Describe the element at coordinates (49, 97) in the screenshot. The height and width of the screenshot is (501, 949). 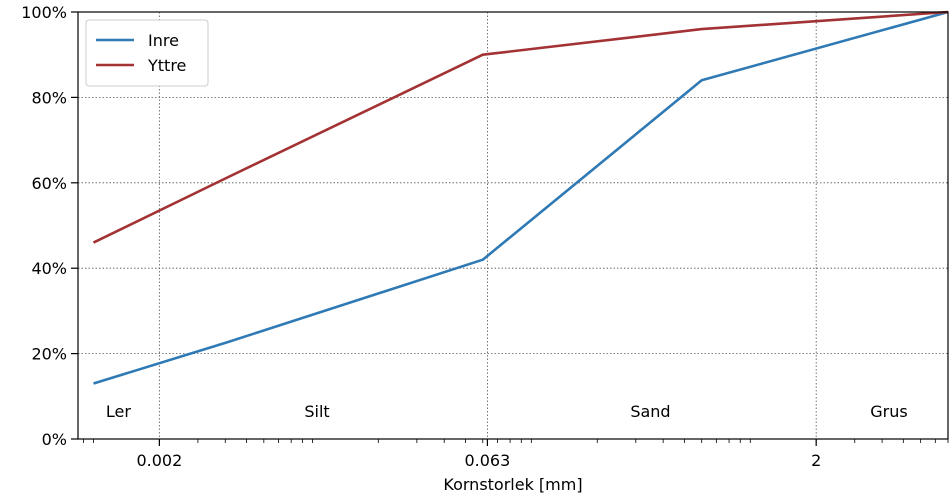
I see `y-tick-label: 80%` at that location.